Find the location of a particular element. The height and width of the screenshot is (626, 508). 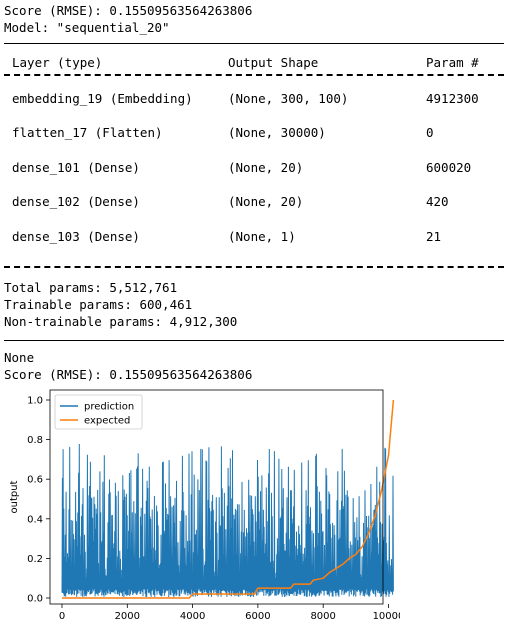

x-tick-label: 2000 is located at coordinates (127, 616).